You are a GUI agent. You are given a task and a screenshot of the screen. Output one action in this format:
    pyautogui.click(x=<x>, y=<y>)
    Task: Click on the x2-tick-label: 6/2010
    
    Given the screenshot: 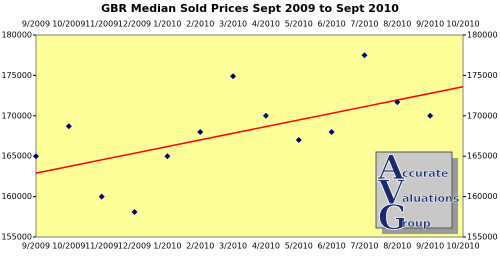 What is the action you would take?
    pyautogui.click(x=332, y=24)
    